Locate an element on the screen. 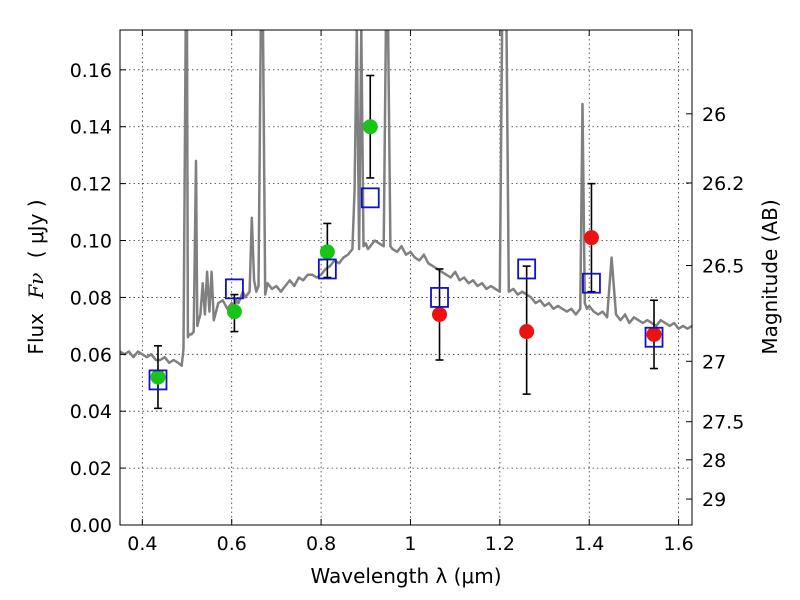 This screenshot has width=800, height=600. right-axis-label: Magnitude (AB) is located at coordinates (770, 276).